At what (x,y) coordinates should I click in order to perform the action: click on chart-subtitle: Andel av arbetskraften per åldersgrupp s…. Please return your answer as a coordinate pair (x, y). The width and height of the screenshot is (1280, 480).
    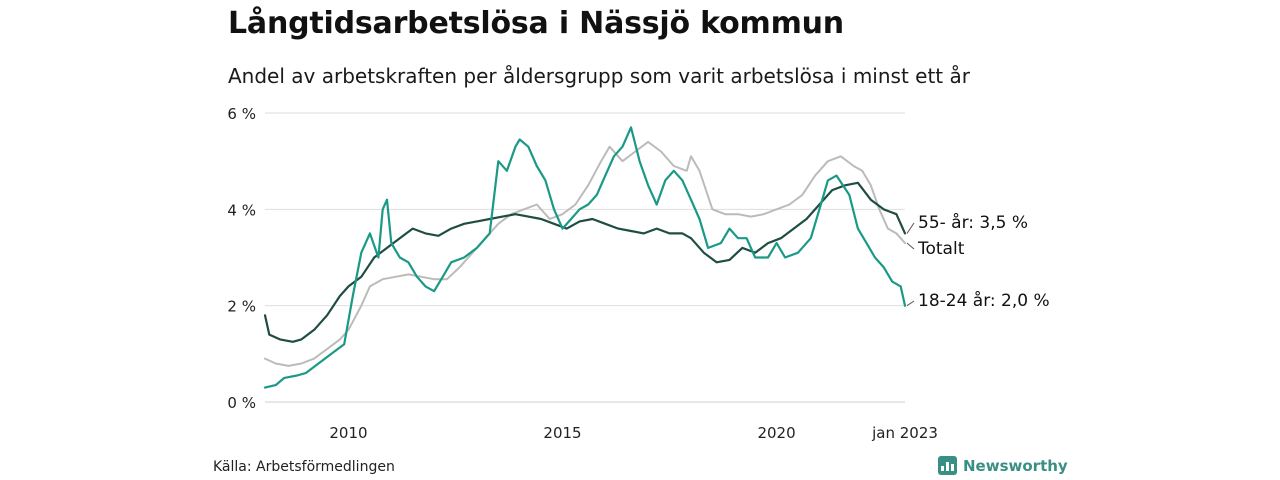
    Looking at the image, I should click on (599, 76).